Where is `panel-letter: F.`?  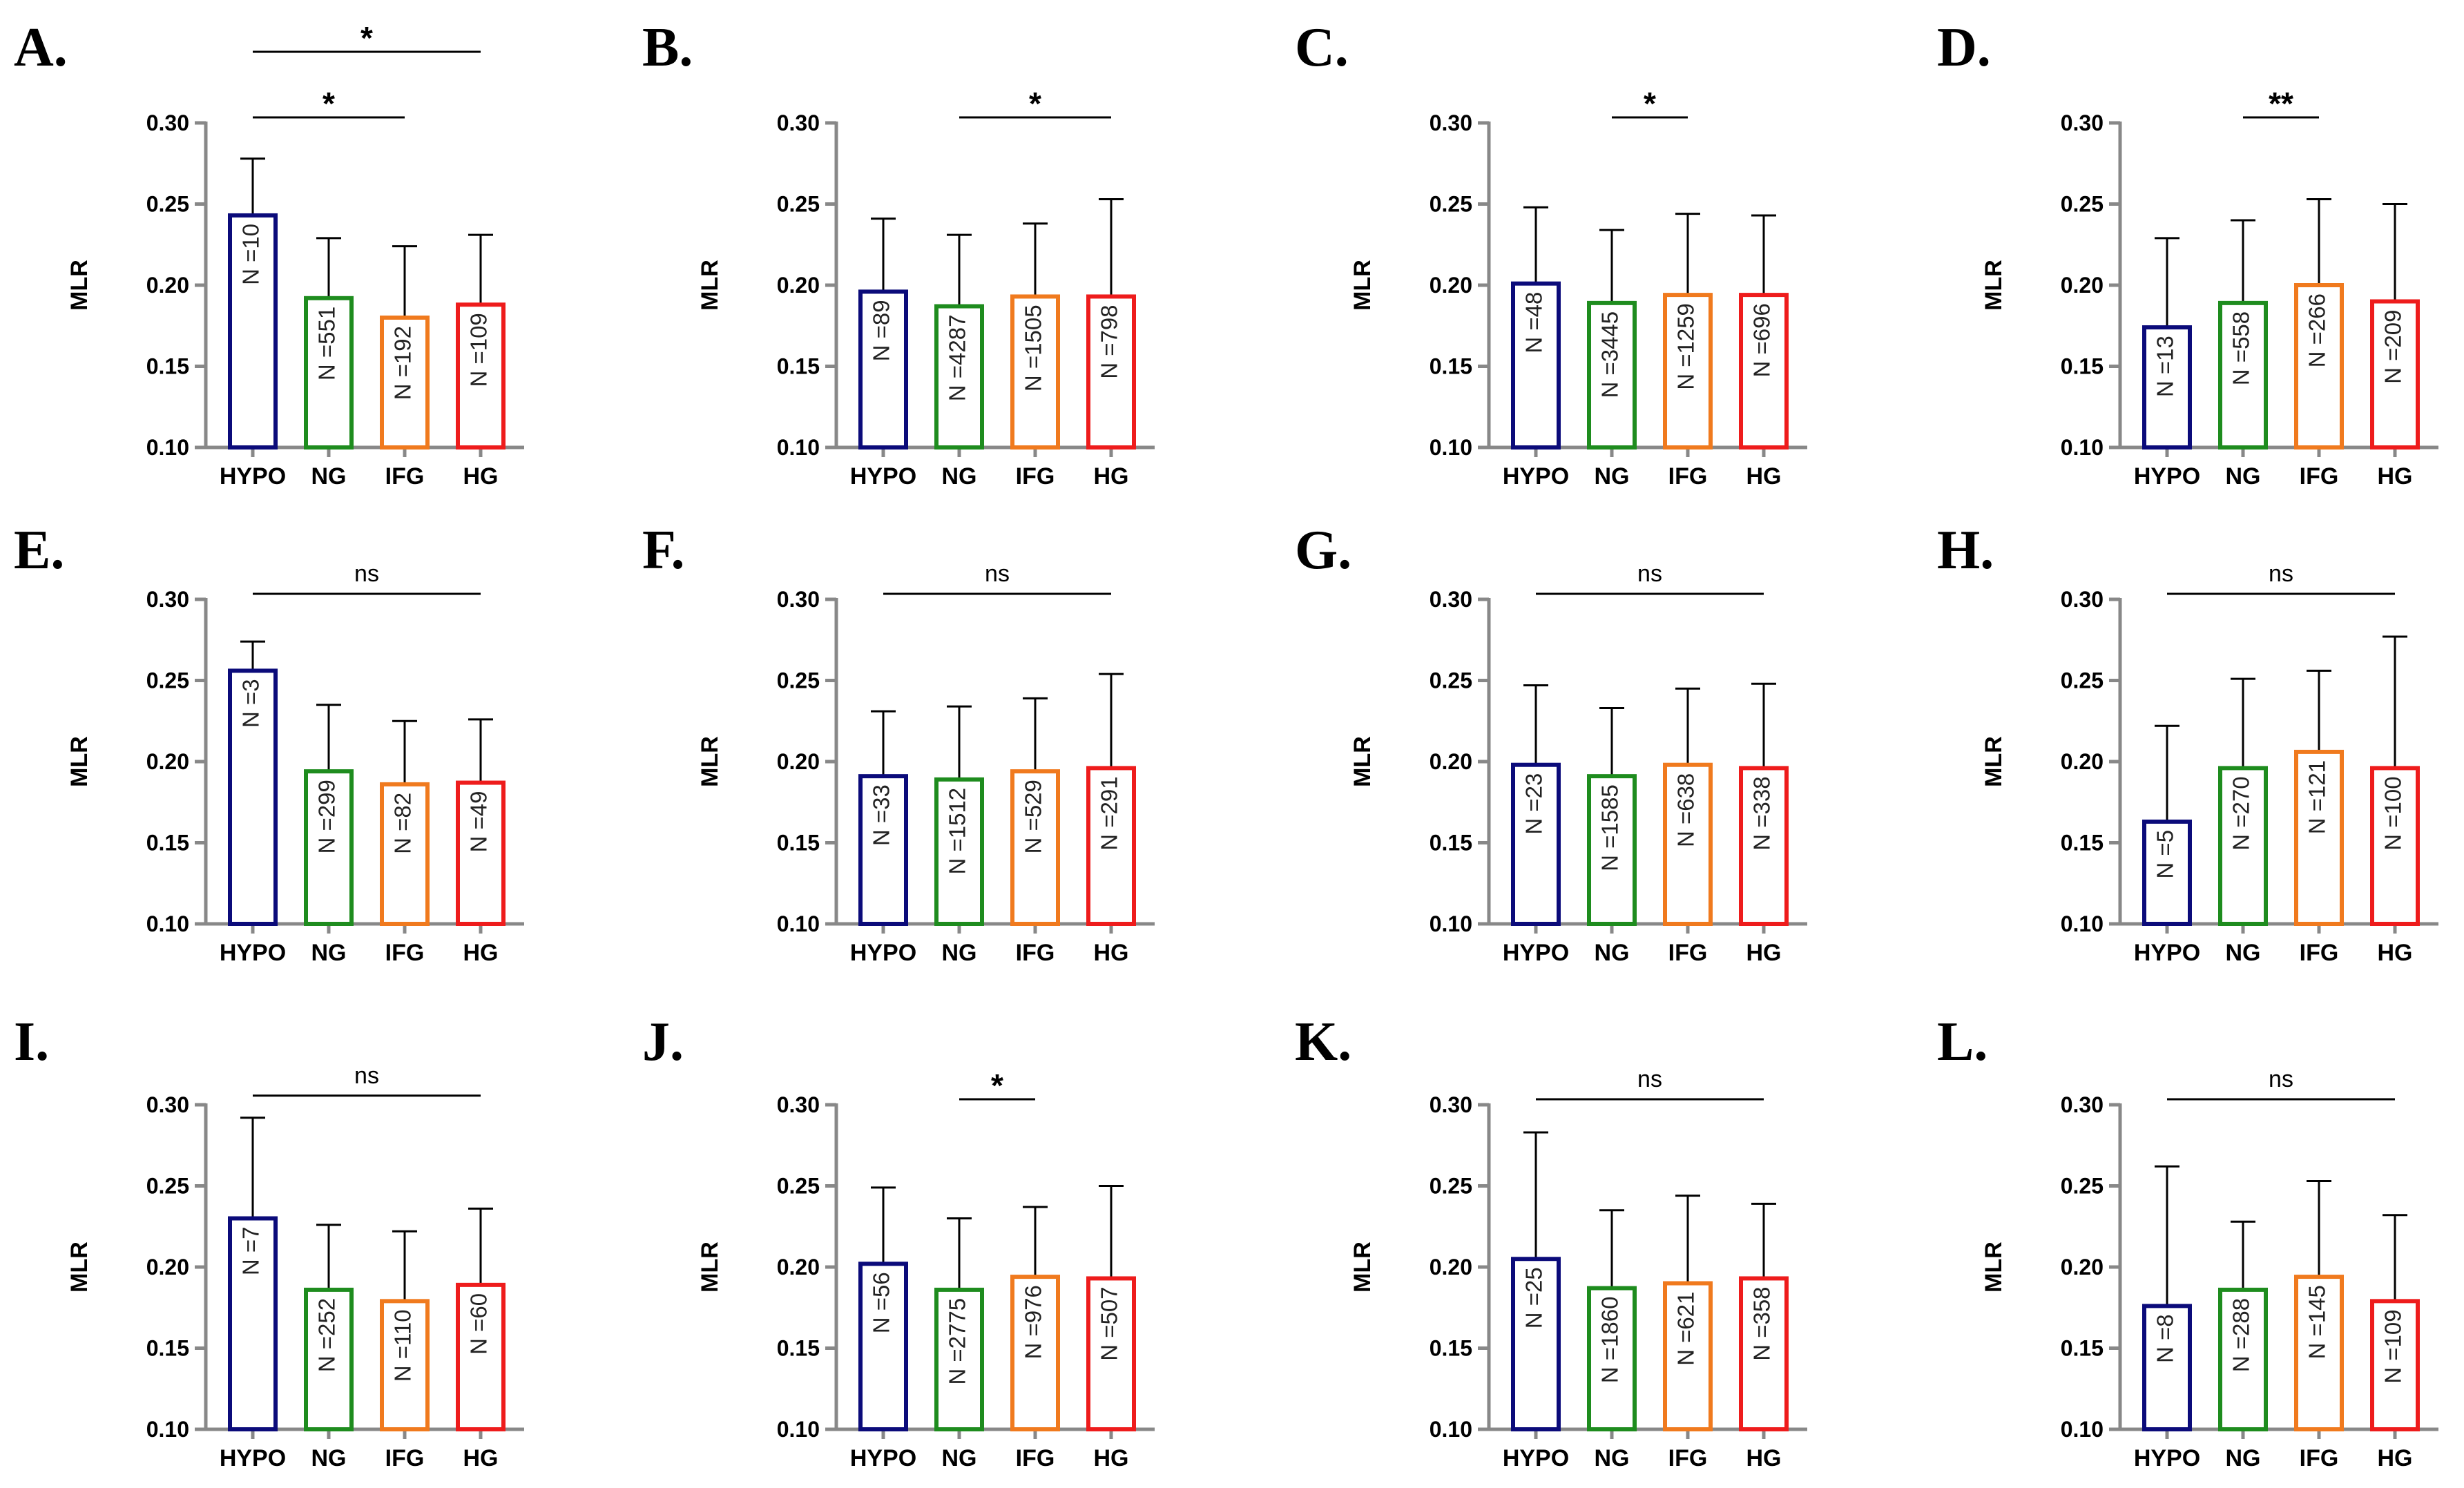
panel-letter: F. is located at coordinates (663, 550).